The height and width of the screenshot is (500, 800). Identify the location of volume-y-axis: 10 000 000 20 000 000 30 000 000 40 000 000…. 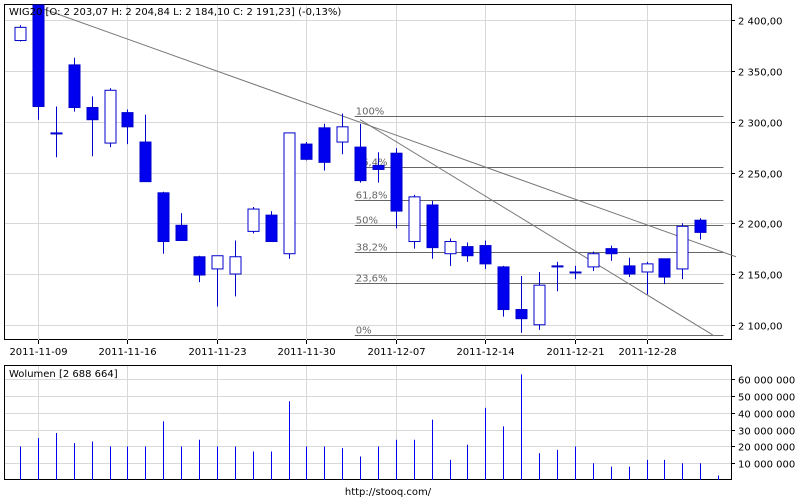
(763, 423).